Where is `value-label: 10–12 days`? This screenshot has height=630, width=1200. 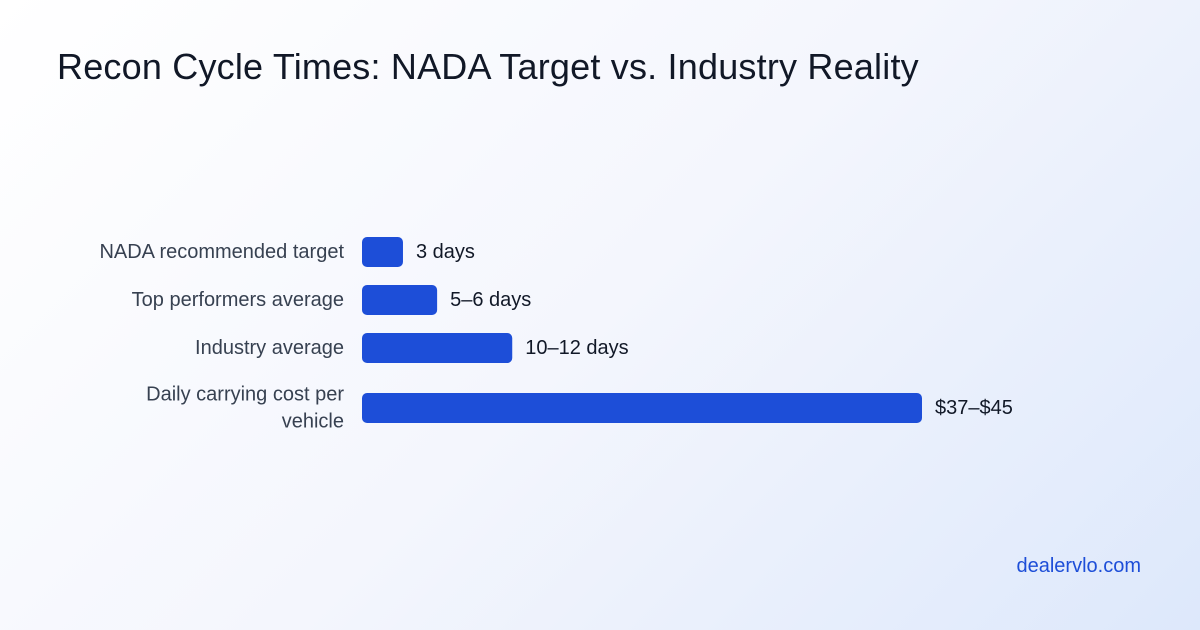
value-label: 10–12 days is located at coordinates (576, 348).